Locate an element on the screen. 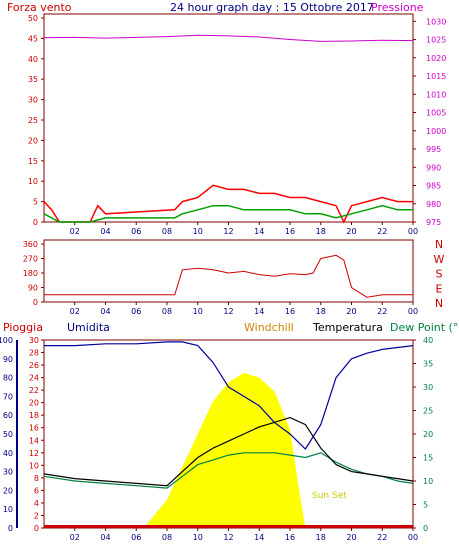  direction-x-label: 22 is located at coordinates (382, 311).